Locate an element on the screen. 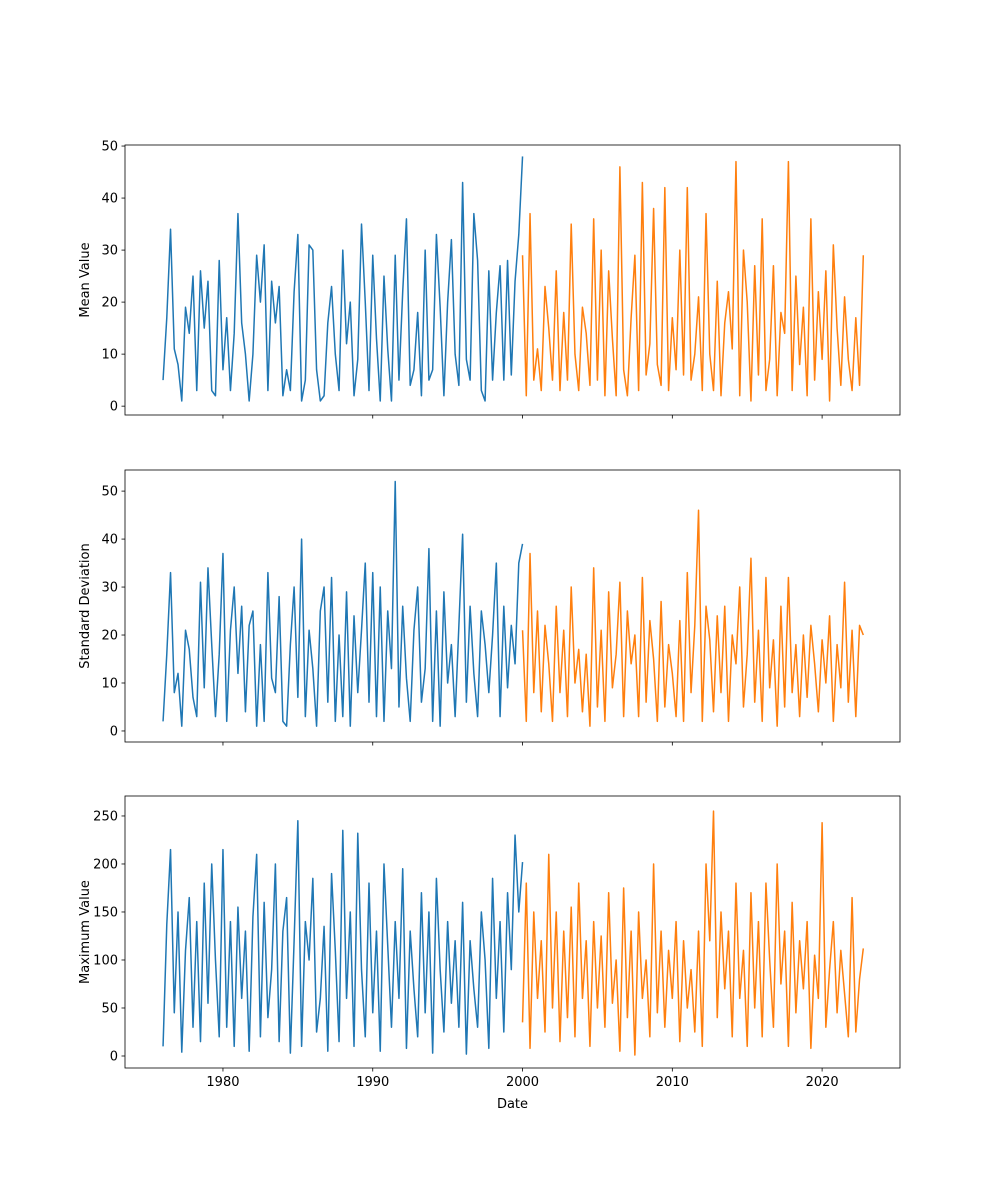  y-tick-label: 200 is located at coordinates (105, 864).